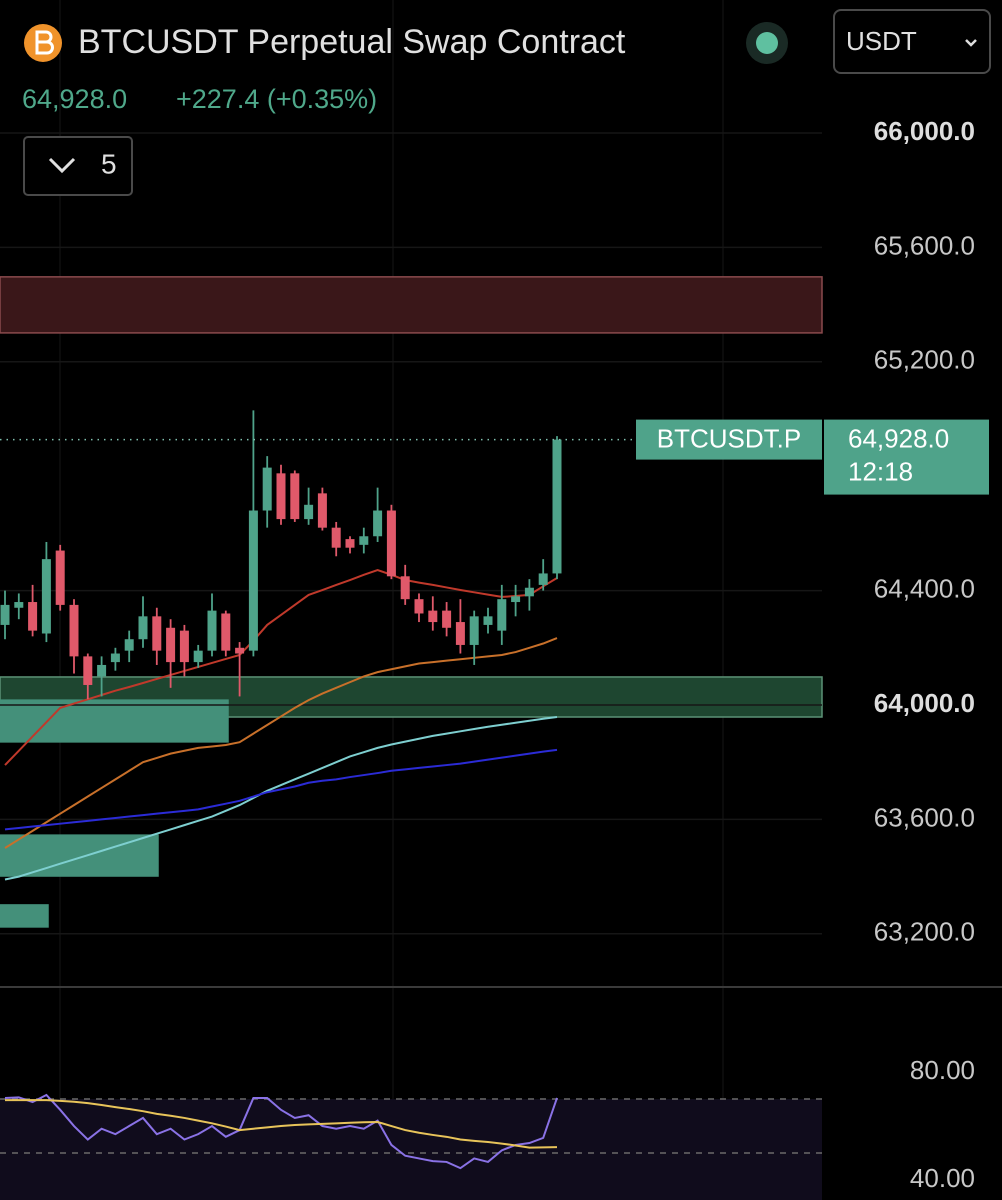 This screenshot has height=1200, width=1002. I want to click on y-tick-label: 63,200.0, so click(924, 932).